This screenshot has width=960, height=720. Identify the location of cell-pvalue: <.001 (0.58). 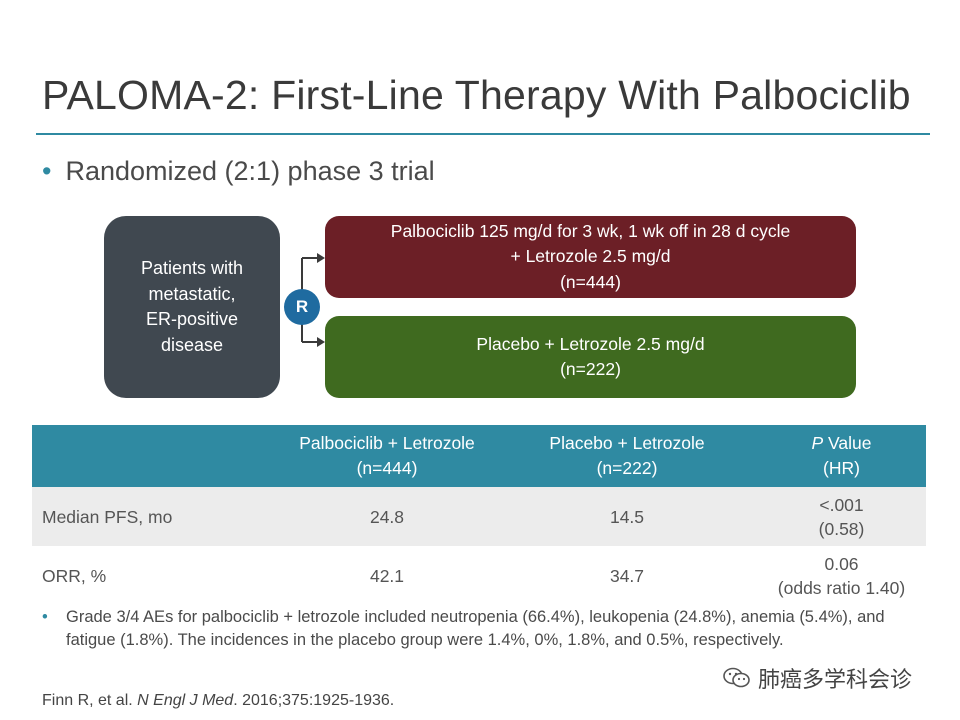
(841, 516).